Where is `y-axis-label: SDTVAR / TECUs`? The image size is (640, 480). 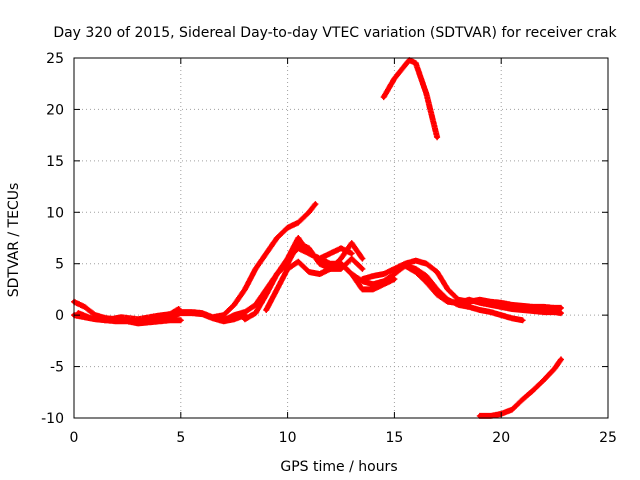
y-axis-label: SDTVAR / TECUs is located at coordinates (14, 240).